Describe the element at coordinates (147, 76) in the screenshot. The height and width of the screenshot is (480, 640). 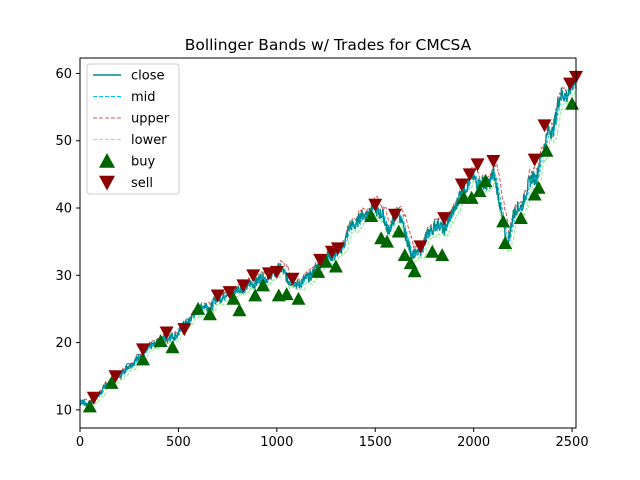
I see `legend-close-label: close` at that location.